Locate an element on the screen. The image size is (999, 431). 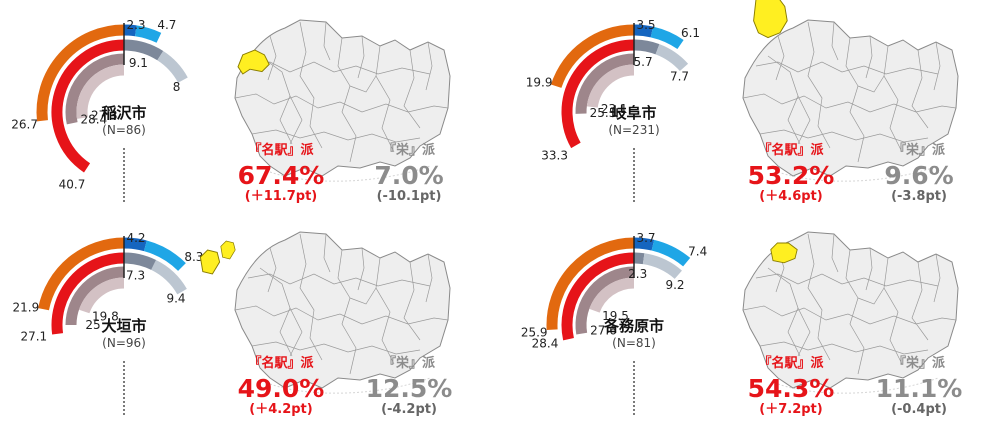
map-silhouette is located at coordinates (342, 100).